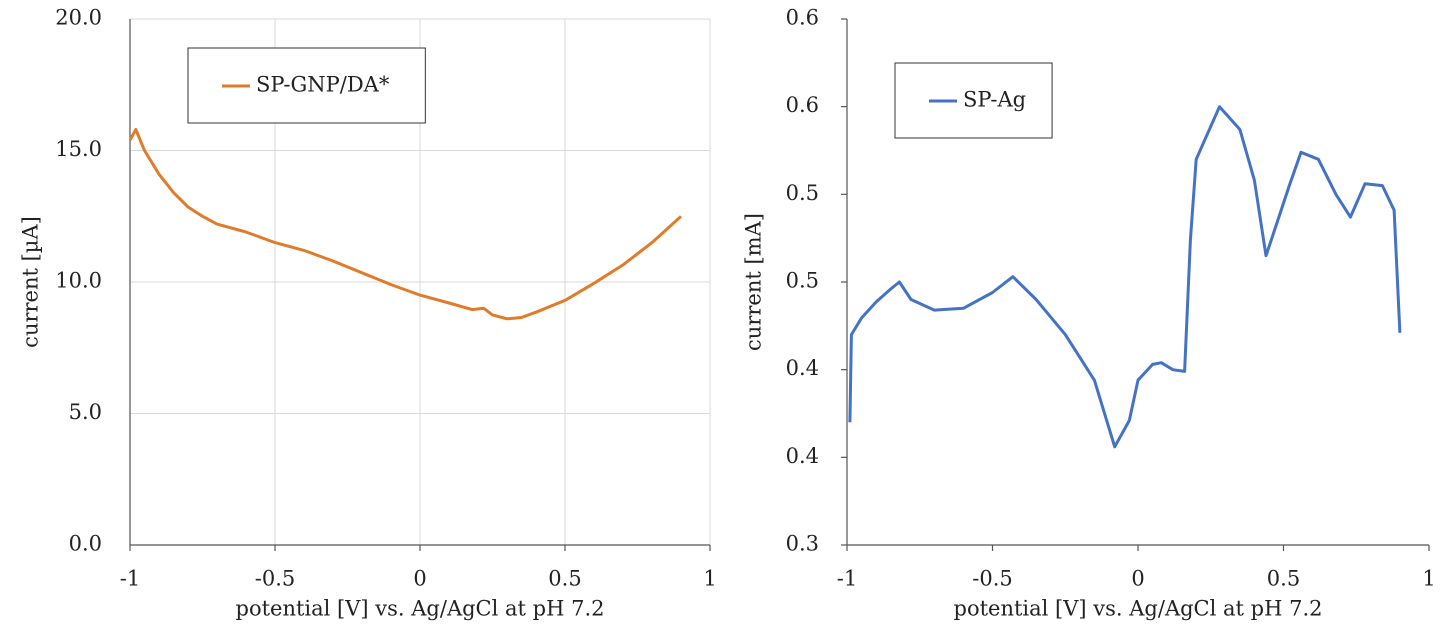 This screenshot has width=1450, height=630. What do you see at coordinates (31, 282) in the screenshot?
I see `y-axis-label: current [µA]` at bounding box center [31, 282].